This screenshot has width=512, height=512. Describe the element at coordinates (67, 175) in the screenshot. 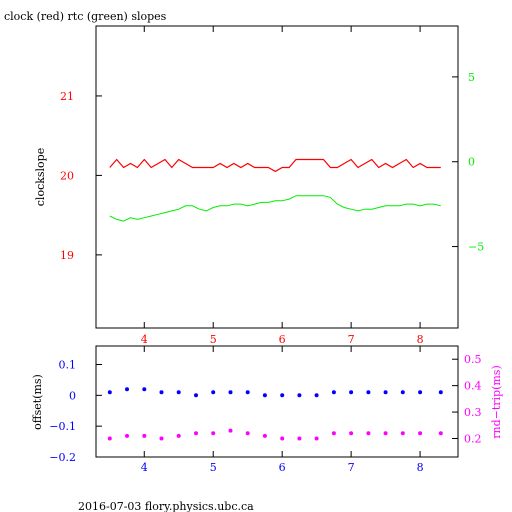

I see `top-y-tick-label: 20` at that location.